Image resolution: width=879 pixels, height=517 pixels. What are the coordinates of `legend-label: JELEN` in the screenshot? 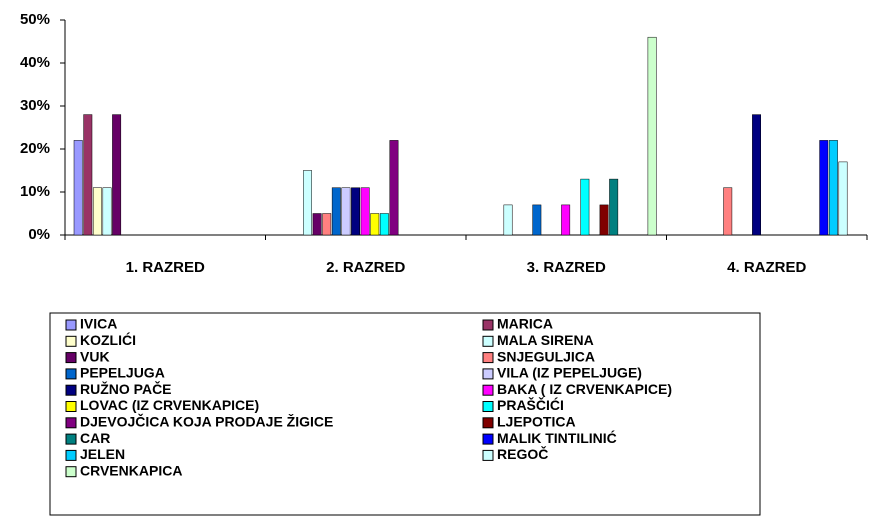 It's located at (102, 454).